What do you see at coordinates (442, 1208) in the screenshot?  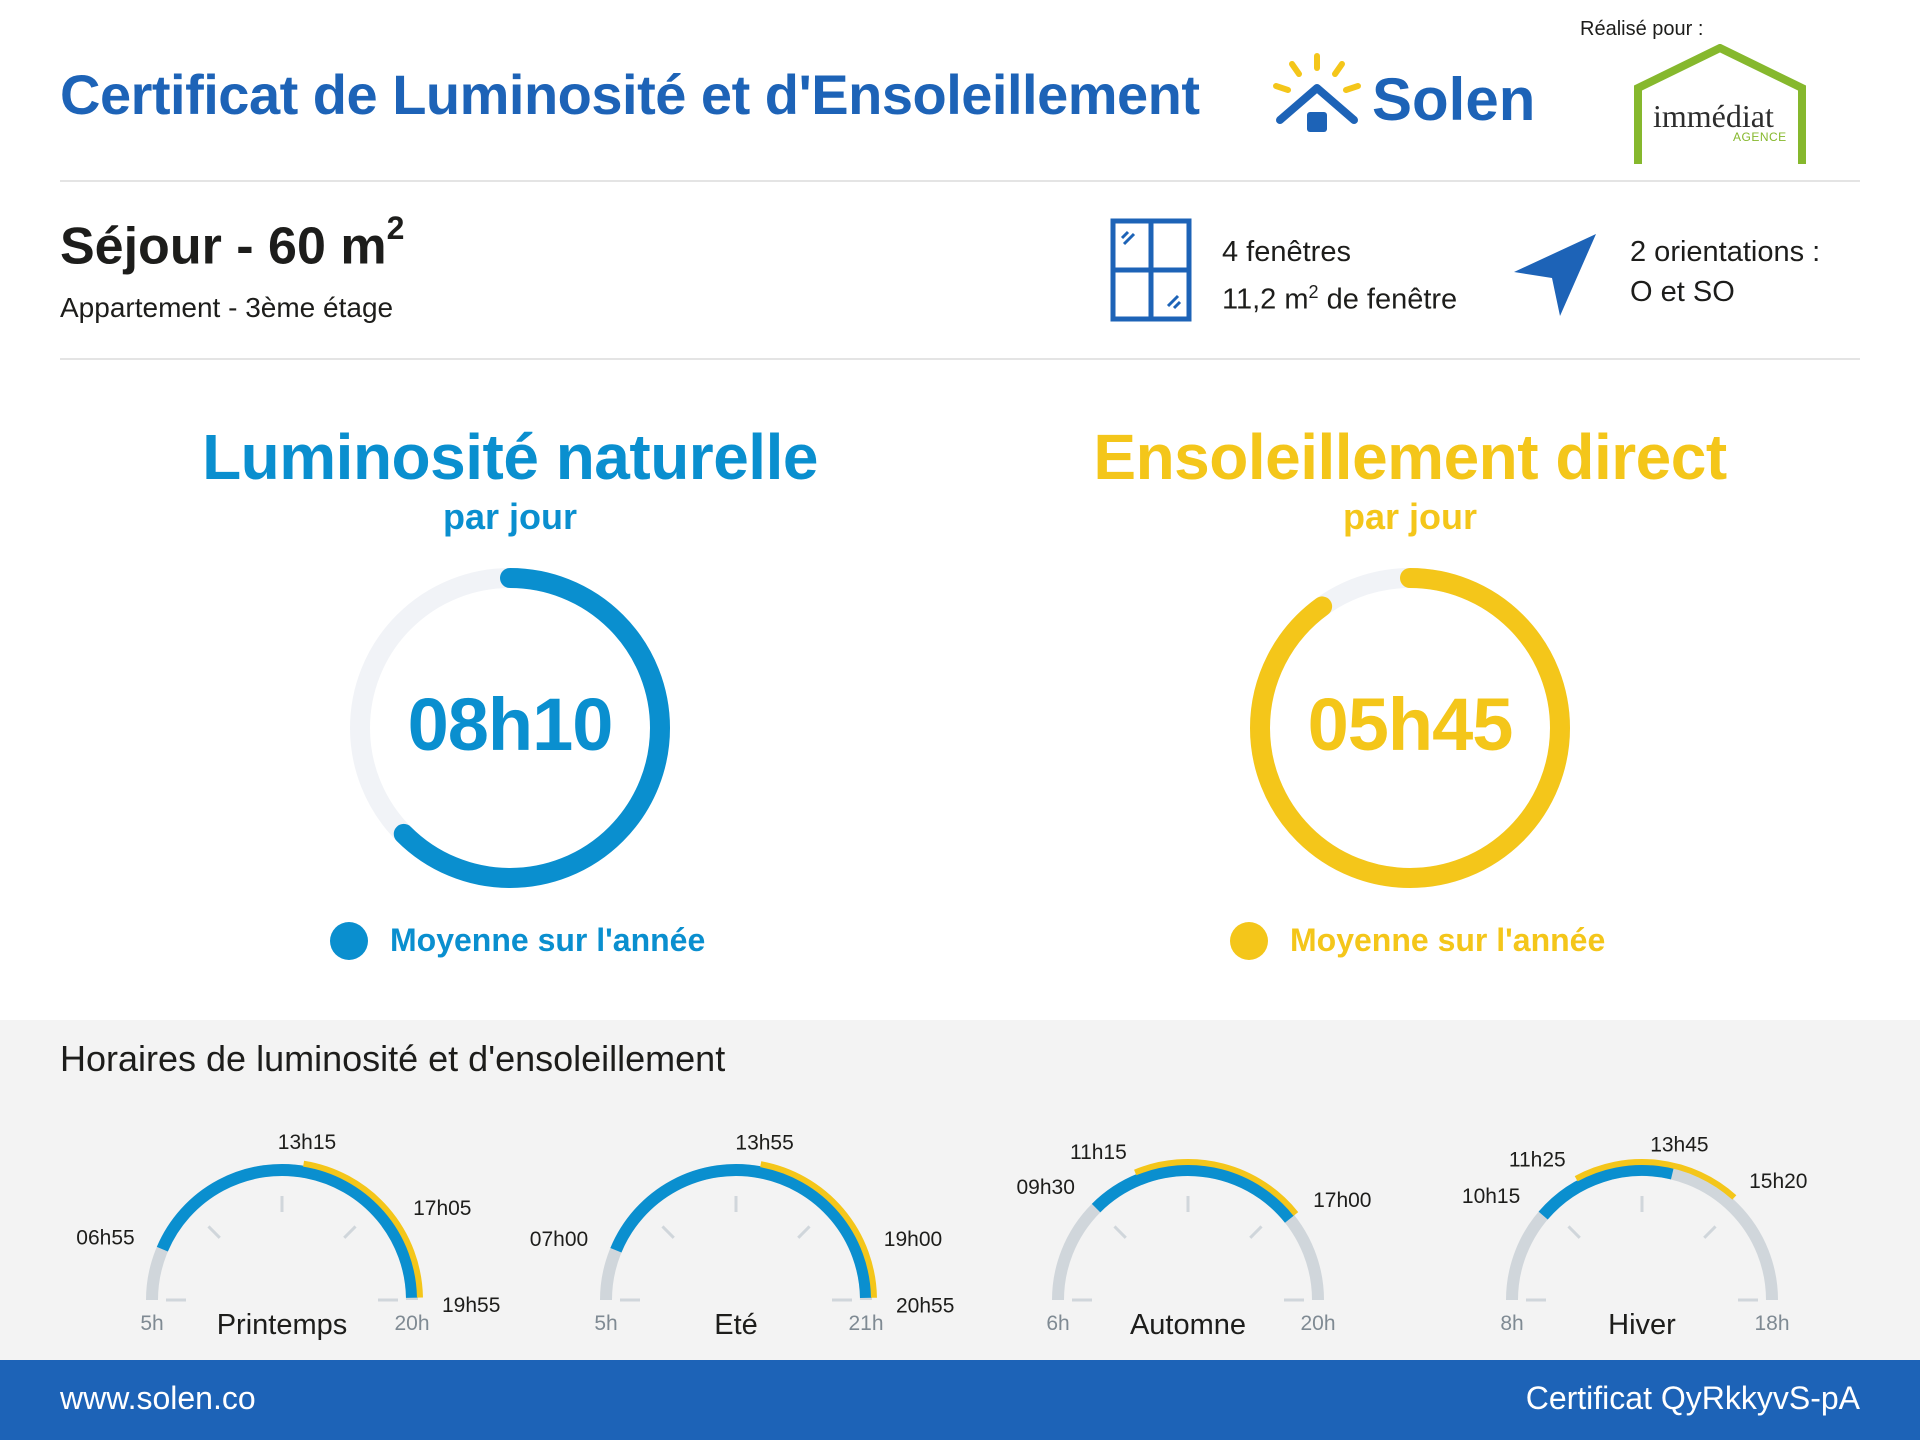 I see `time-label: 17h05` at bounding box center [442, 1208].